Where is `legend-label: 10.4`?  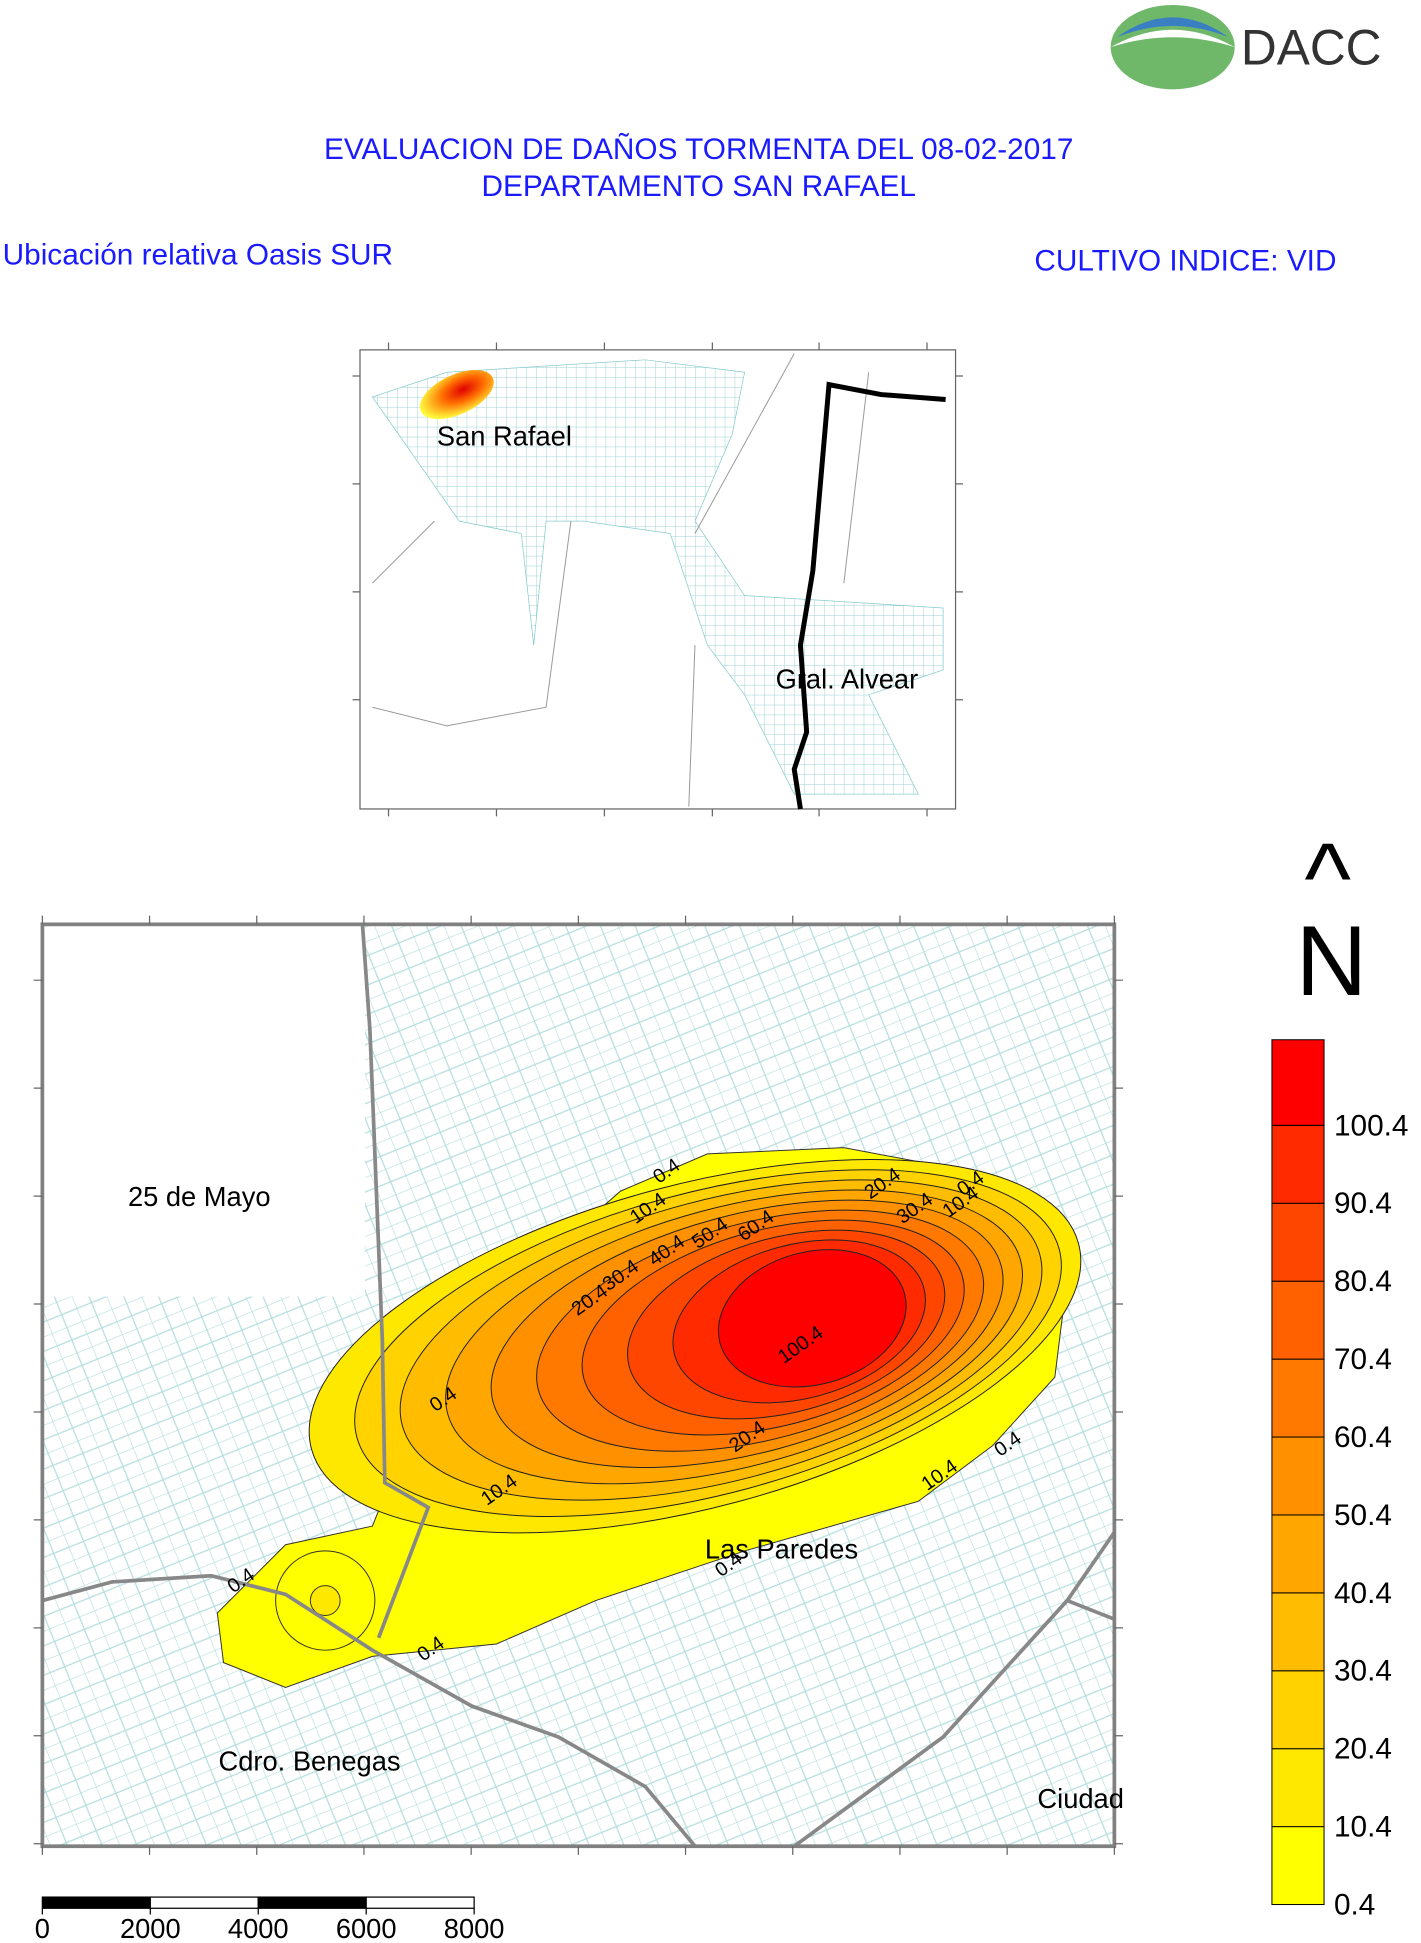
legend-label: 10.4 is located at coordinates (1363, 1827).